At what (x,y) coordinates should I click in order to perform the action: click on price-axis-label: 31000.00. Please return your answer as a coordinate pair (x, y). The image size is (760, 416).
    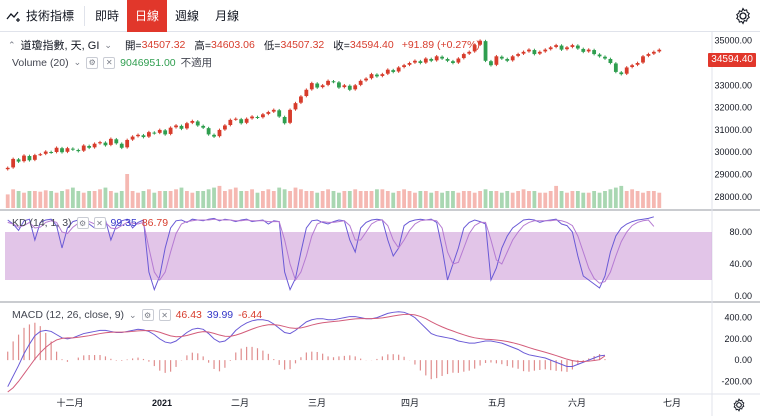
    Looking at the image, I should click on (733, 130).